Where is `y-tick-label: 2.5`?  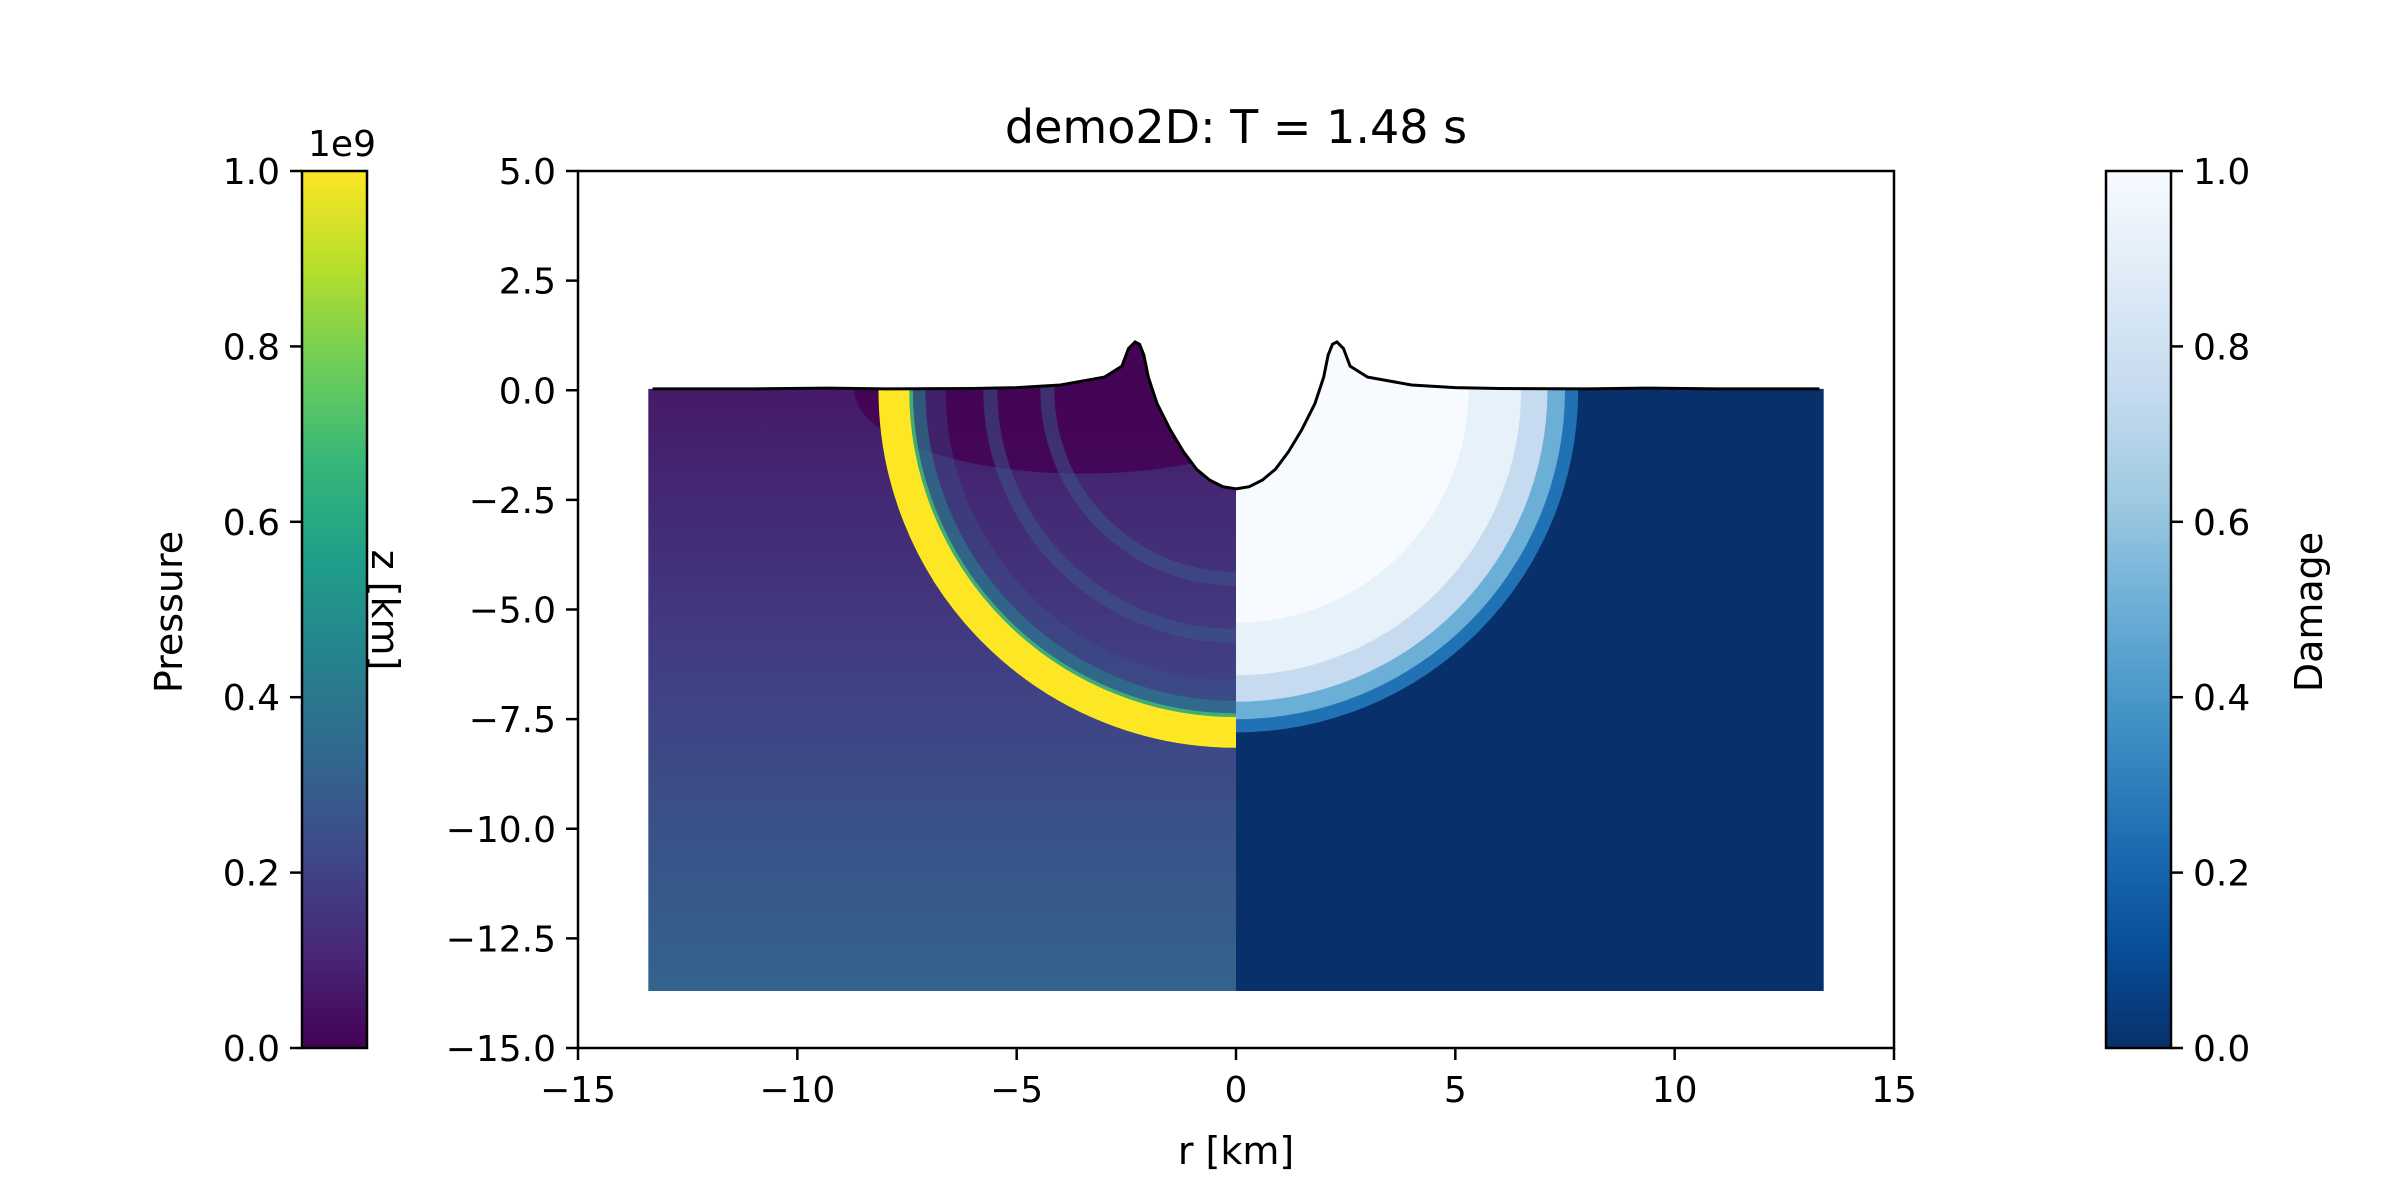
y-tick-label: 2.5 is located at coordinates (527, 282).